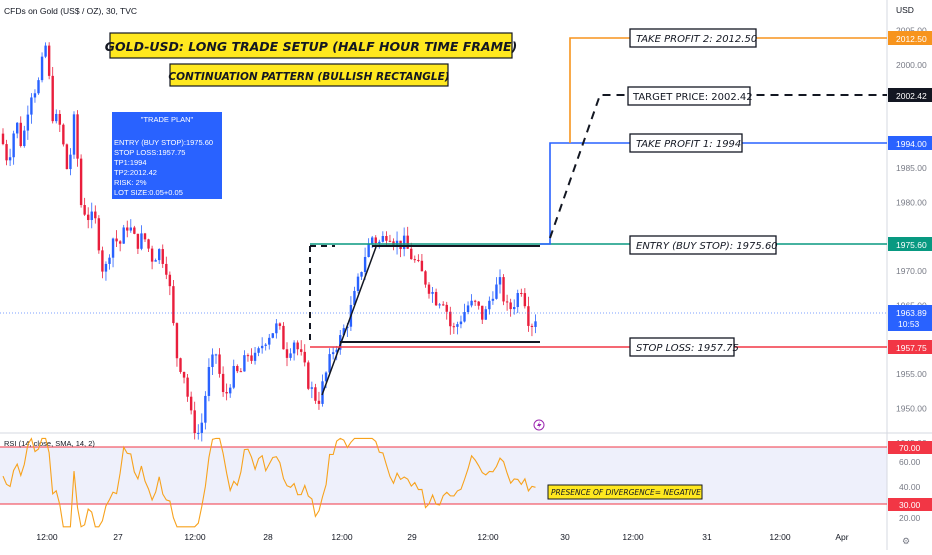 The image size is (932, 555). What do you see at coordinates (47, 537) in the screenshot?
I see `time-tick-label: 12:00` at bounding box center [47, 537].